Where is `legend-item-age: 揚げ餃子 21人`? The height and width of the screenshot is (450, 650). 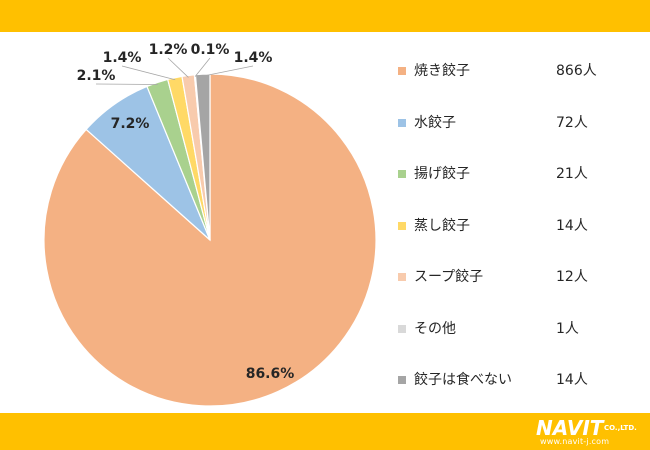
legend-item-age: 揚げ餃子 21人 is located at coordinates (503, 181).